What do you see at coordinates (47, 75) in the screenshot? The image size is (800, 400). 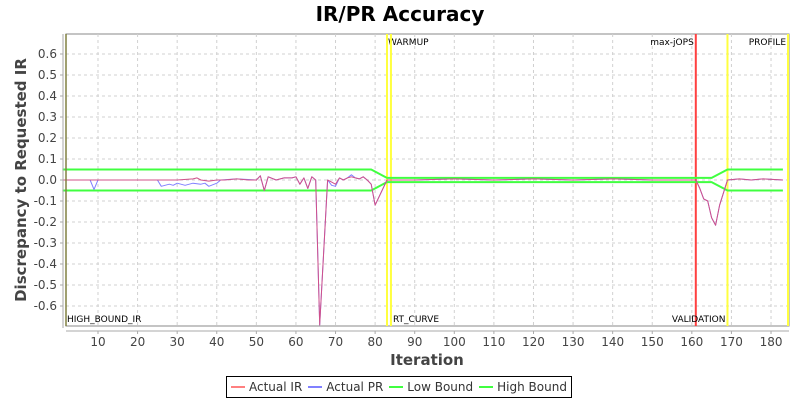 I see `y-tick-label: 0.5` at bounding box center [47, 75].